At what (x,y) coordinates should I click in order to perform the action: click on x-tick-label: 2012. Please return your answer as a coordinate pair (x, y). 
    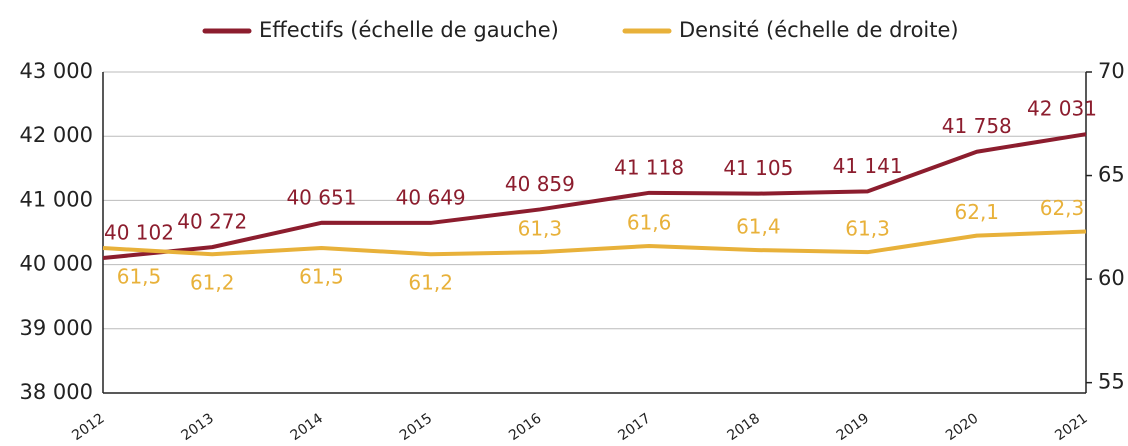
    Looking at the image, I should click on (88, 427).